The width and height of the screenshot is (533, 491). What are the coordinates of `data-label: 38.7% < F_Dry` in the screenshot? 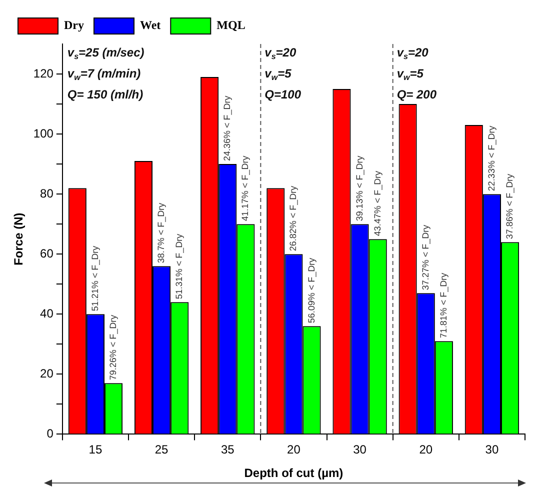 It's located at (161, 233).